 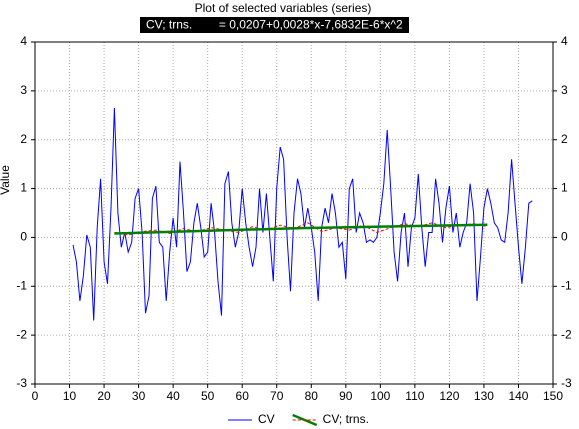 What do you see at coordinates (449, 396) in the screenshot?
I see `x-tick-label: 120` at bounding box center [449, 396].